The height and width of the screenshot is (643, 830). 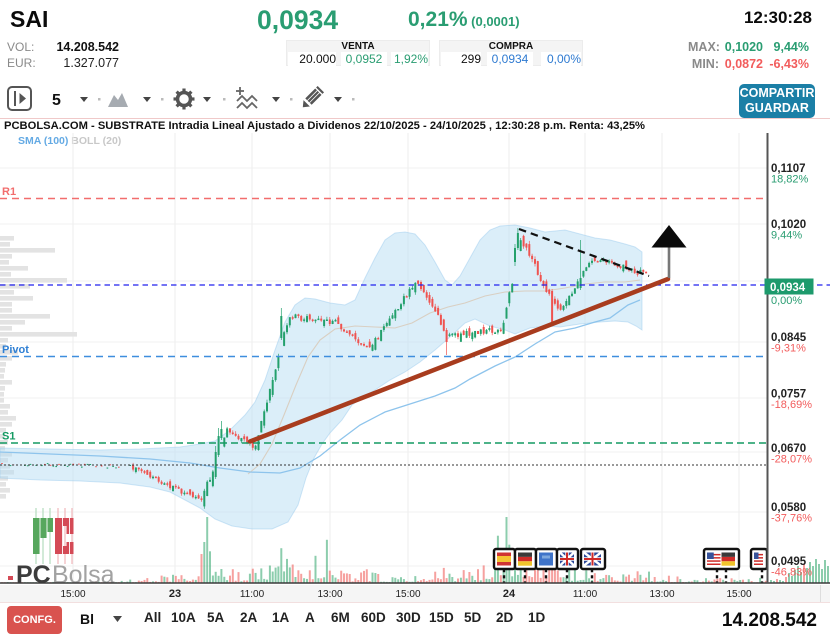 What do you see at coordinates (791, 460) in the screenshot?
I see `svg-text: -28,07%` at bounding box center [791, 460].